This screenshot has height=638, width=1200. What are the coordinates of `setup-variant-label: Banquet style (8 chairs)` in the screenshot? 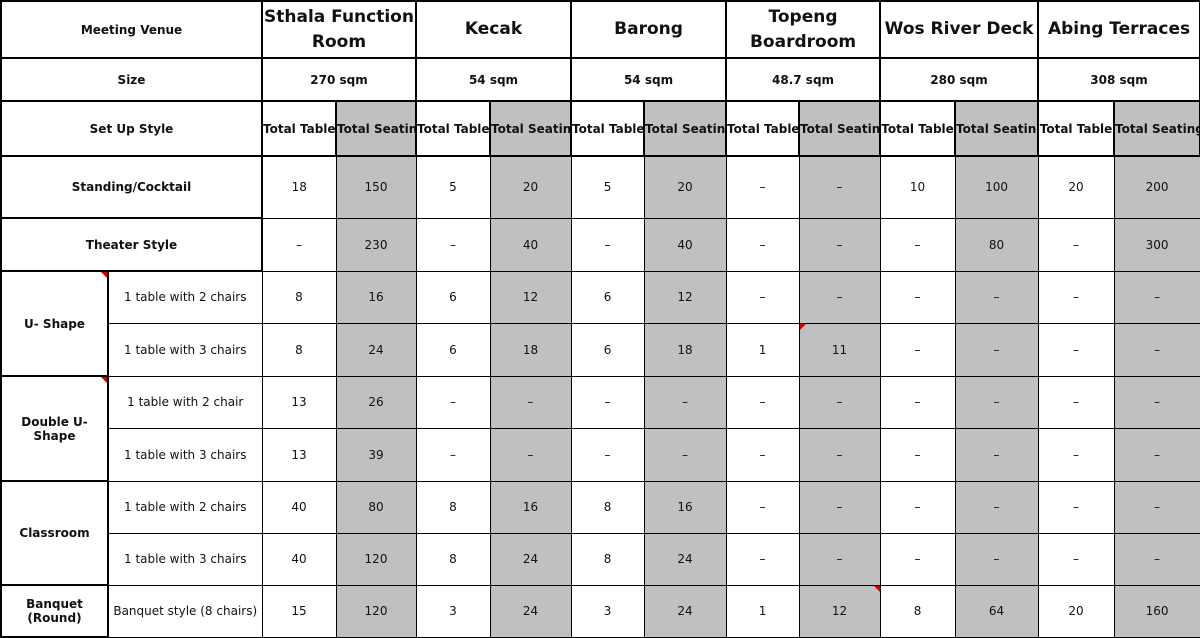 It's located at (185, 611).